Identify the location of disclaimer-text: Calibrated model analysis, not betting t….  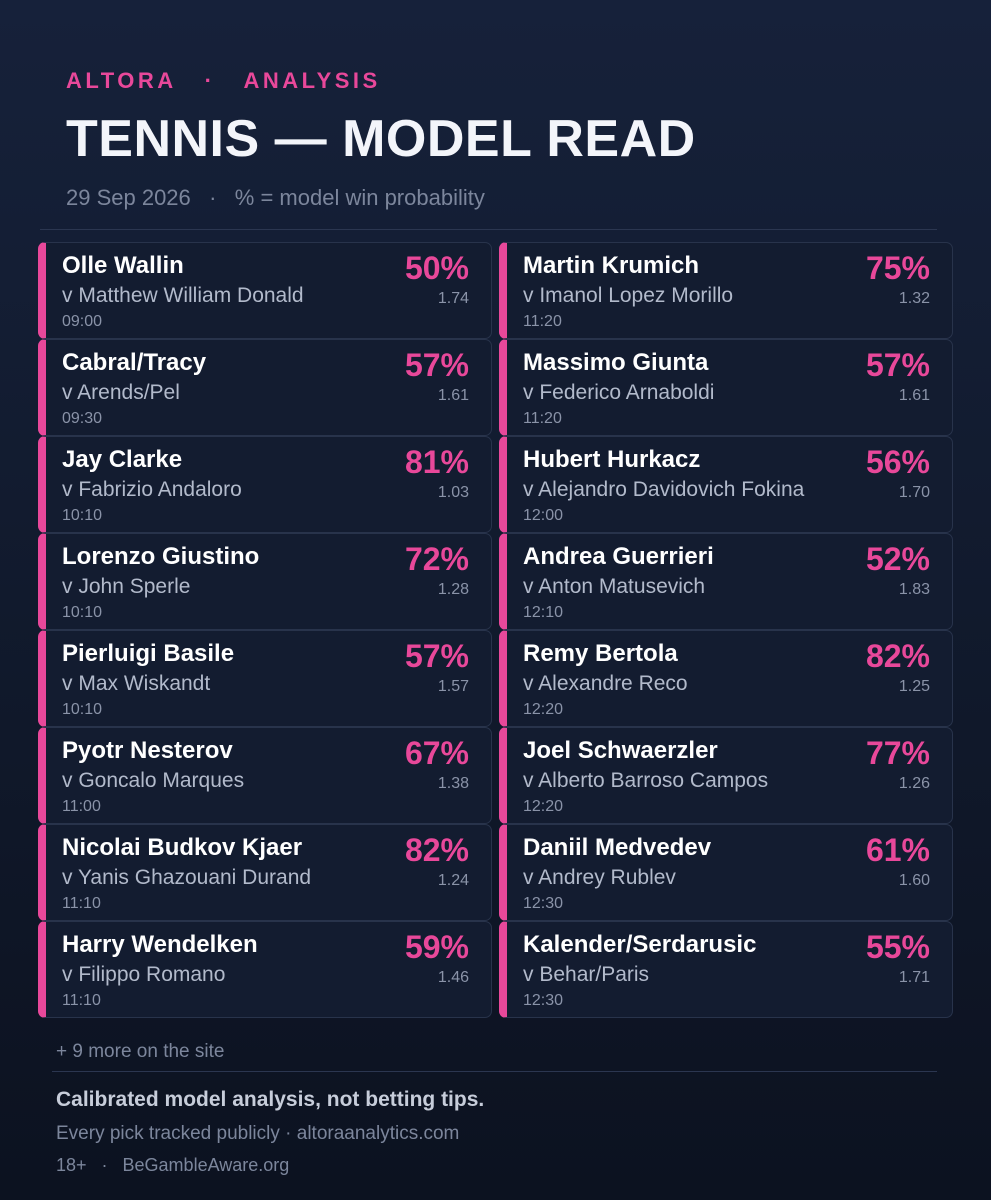
(270, 1099).